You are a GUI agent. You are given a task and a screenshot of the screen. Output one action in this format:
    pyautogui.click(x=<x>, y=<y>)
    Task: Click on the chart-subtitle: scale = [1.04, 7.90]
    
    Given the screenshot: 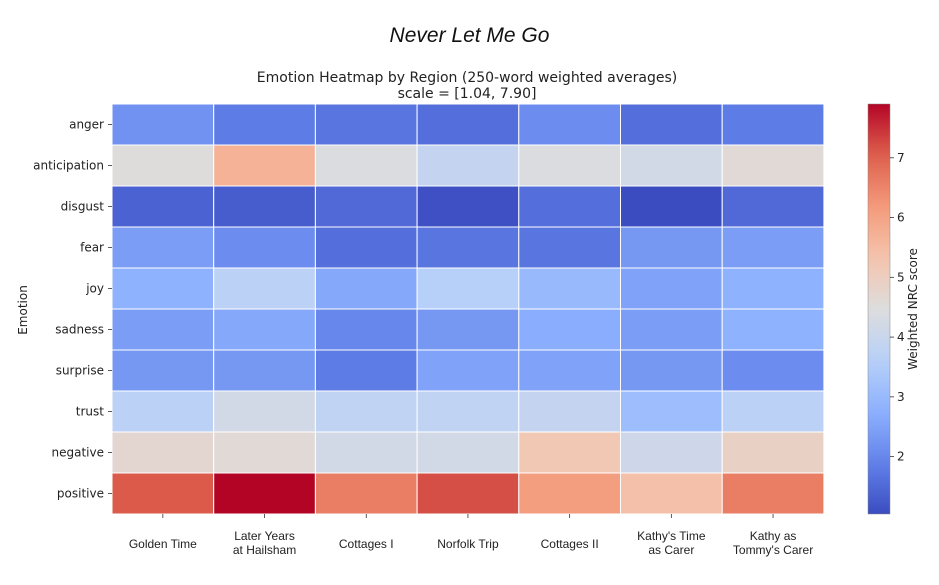 What is the action you would take?
    pyautogui.click(x=467, y=94)
    